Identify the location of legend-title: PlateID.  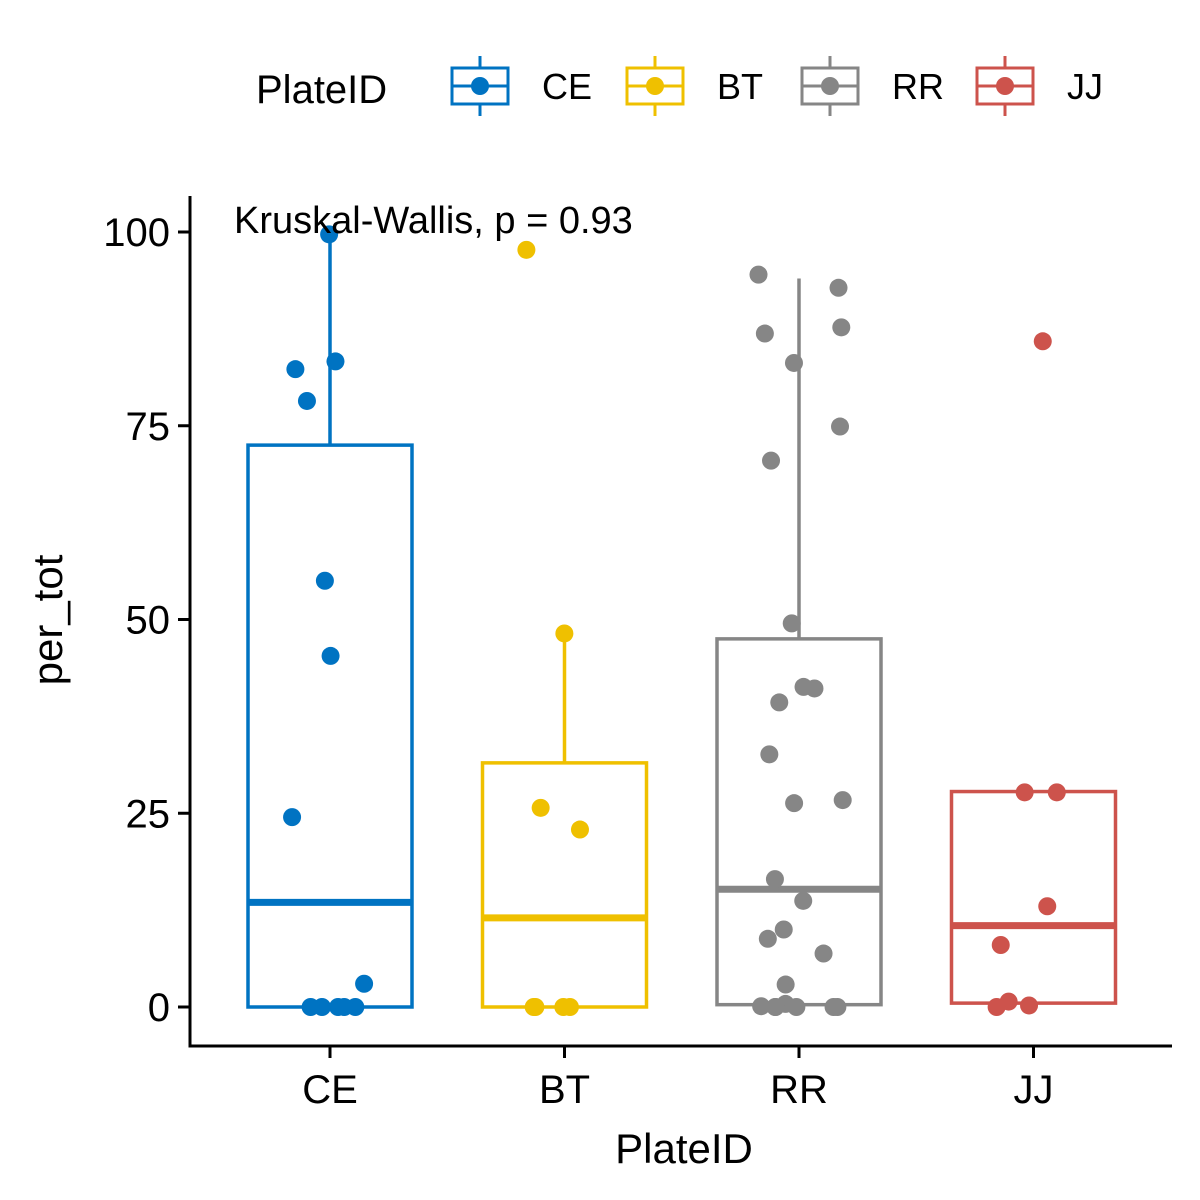
(321, 90).